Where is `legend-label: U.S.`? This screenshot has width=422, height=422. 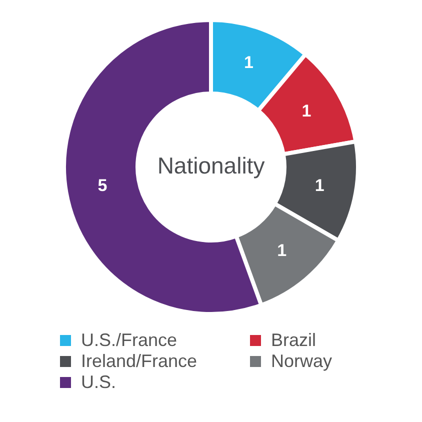 legend-label: U.S. is located at coordinates (98, 382).